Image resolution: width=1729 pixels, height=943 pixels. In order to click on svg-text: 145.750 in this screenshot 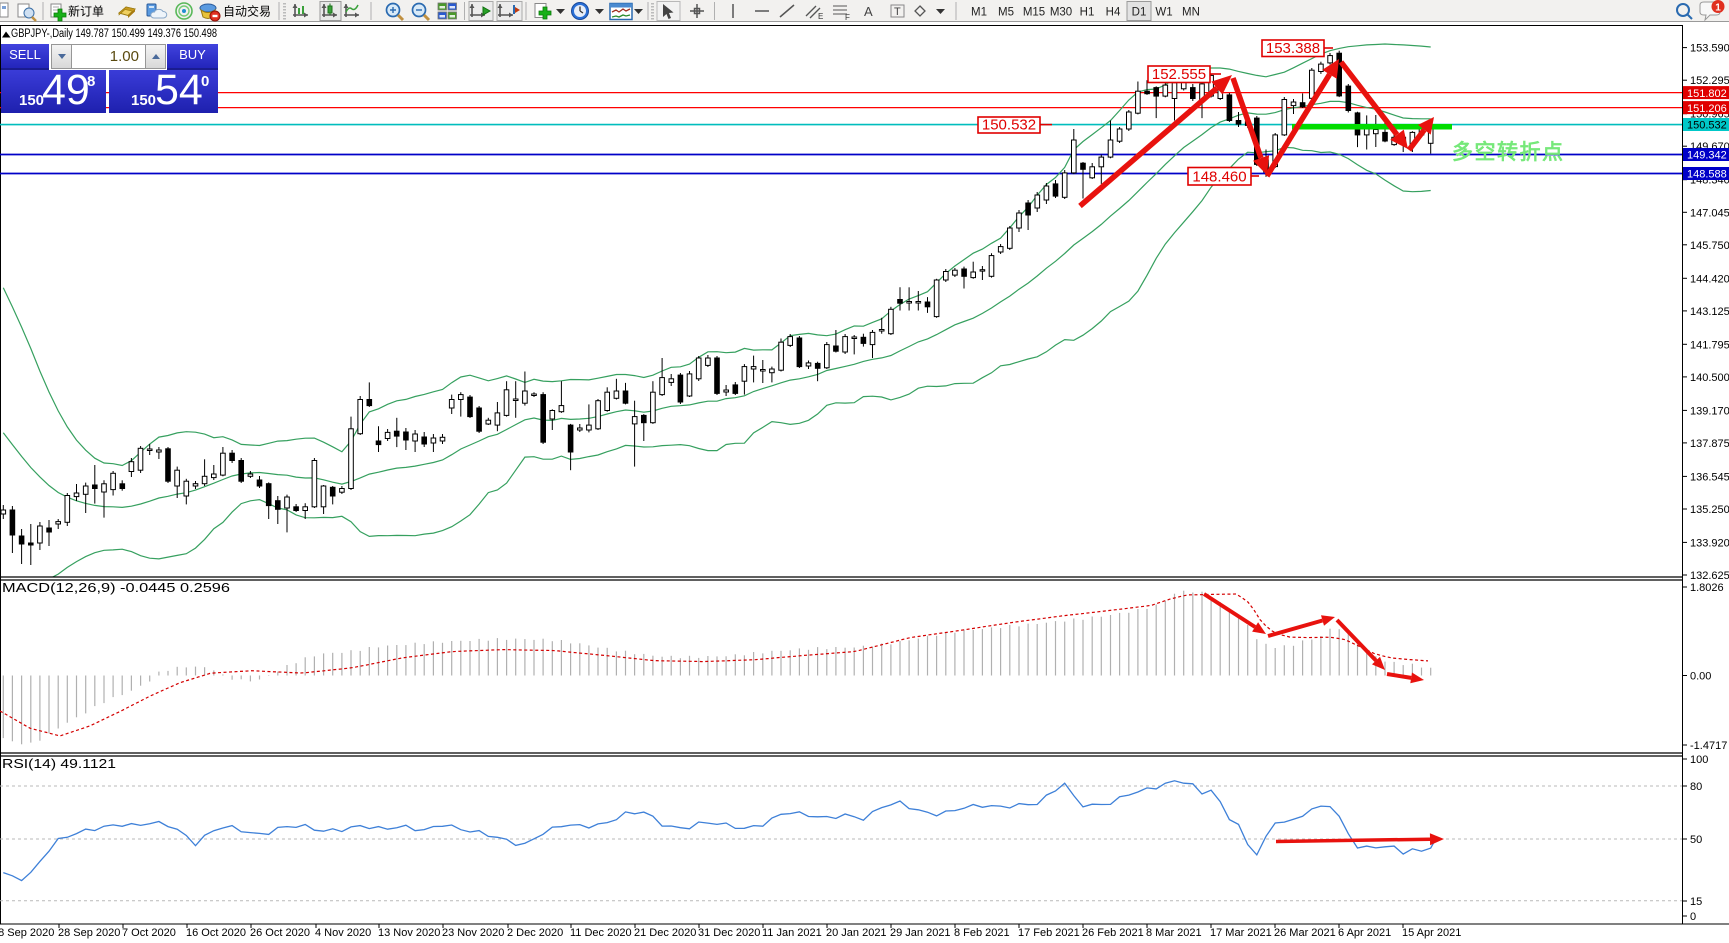, I will do `click(1709, 246)`.